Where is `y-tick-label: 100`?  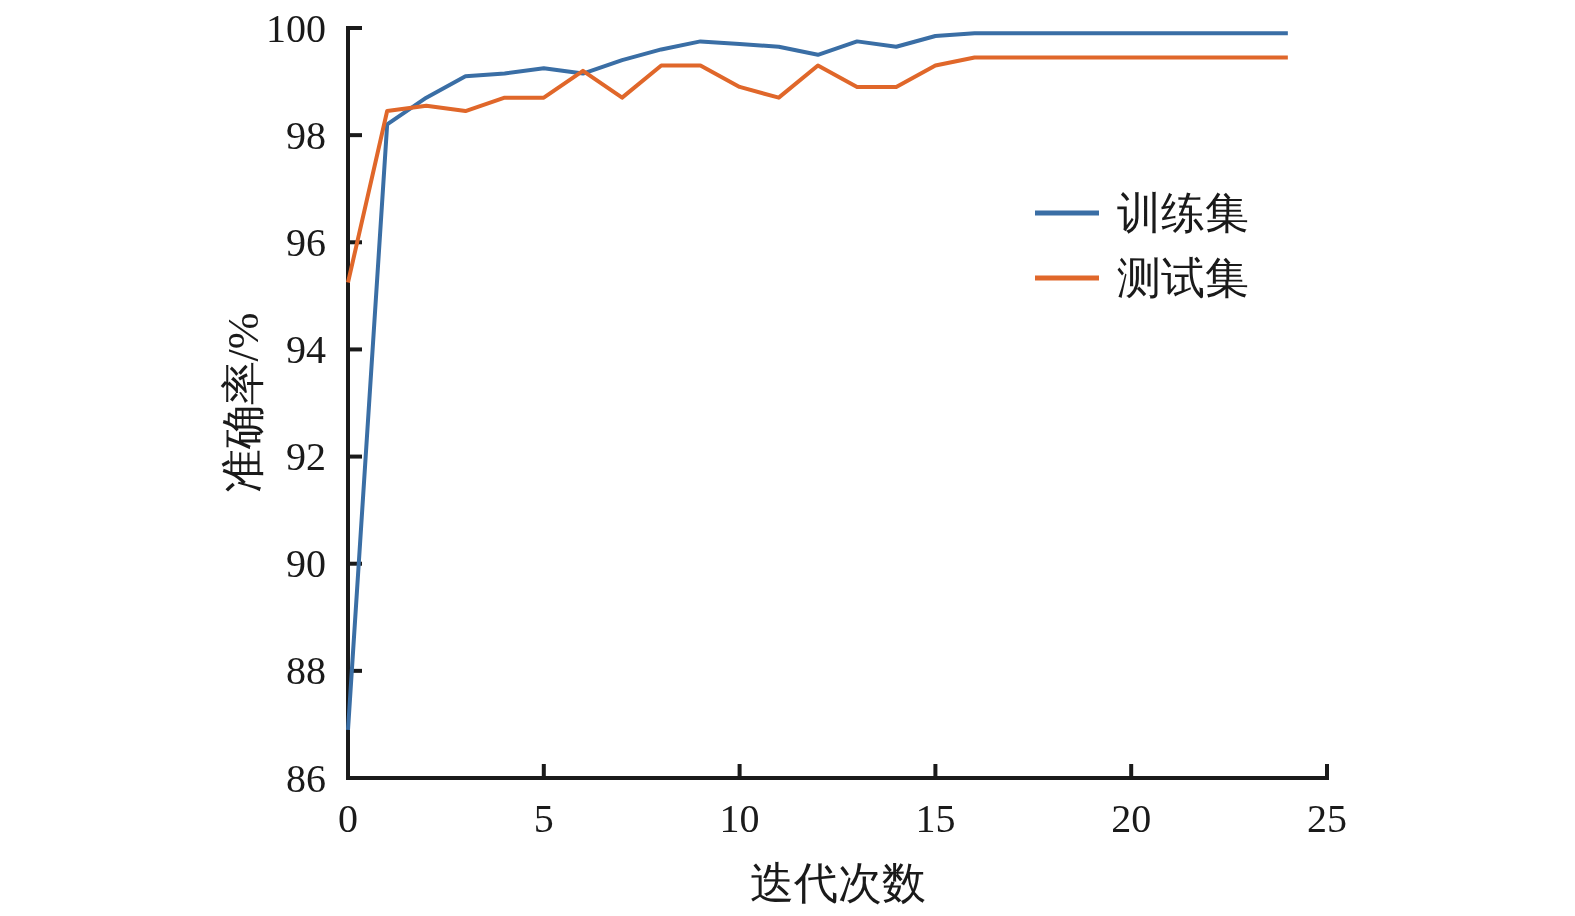 y-tick-label: 100 is located at coordinates (296, 28).